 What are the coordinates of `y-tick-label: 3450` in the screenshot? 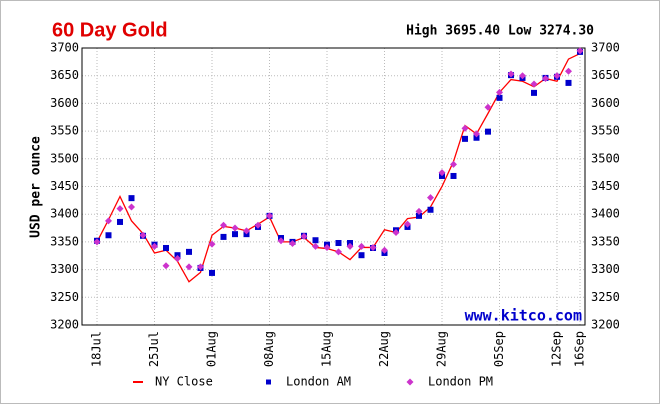 It's located at (64, 186).